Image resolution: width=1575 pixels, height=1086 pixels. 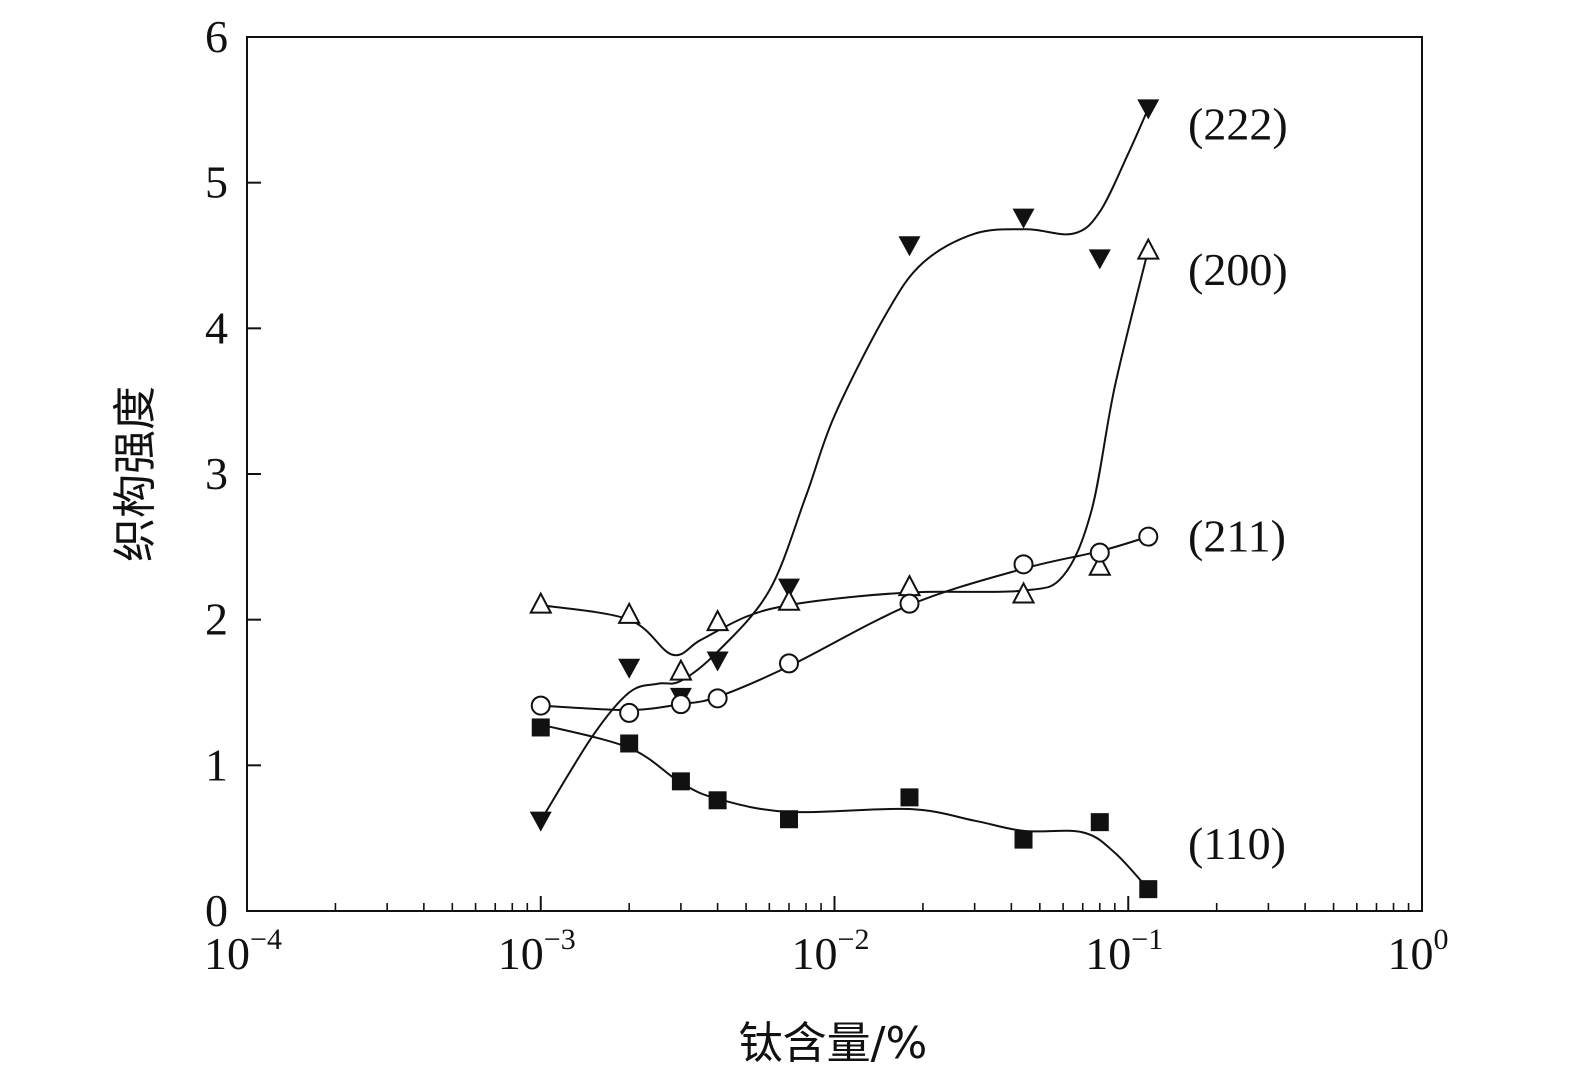 What do you see at coordinates (833, 1043) in the screenshot?
I see `x-axis-label: 钛含量/%` at bounding box center [833, 1043].